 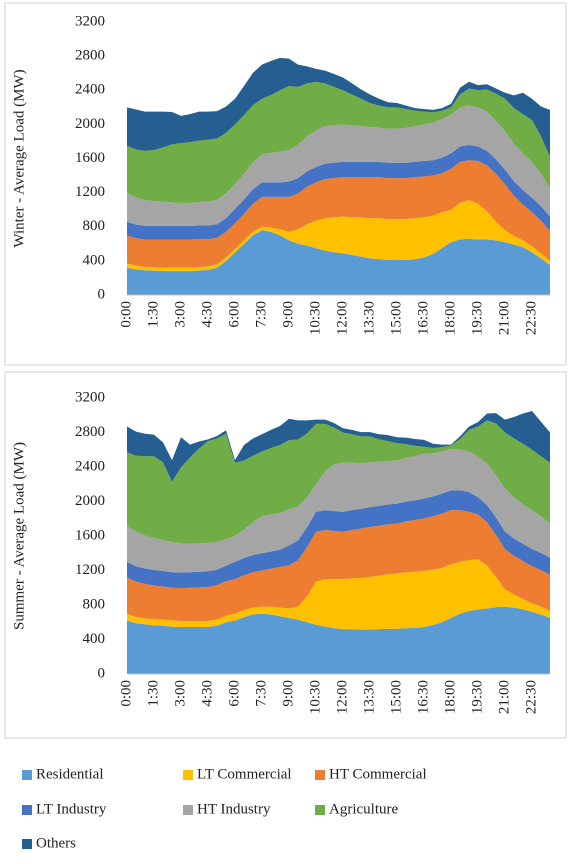 What do you see at coordinates (244, 774) in the screenshot?
I see `legend-label: LT Commercial` at bounding box center [244, 774].